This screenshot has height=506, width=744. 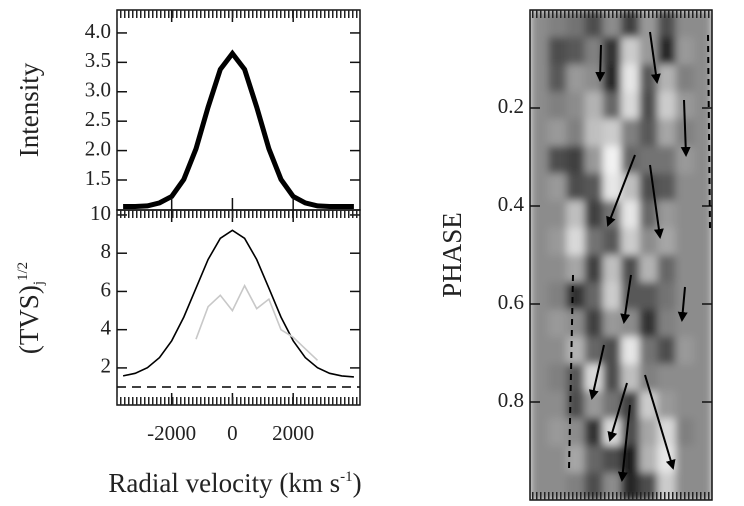 What do you see at coordinates (232, 433) in the screenshot?
I see `x-tick-label: 0` at bounding box center [232, 433].